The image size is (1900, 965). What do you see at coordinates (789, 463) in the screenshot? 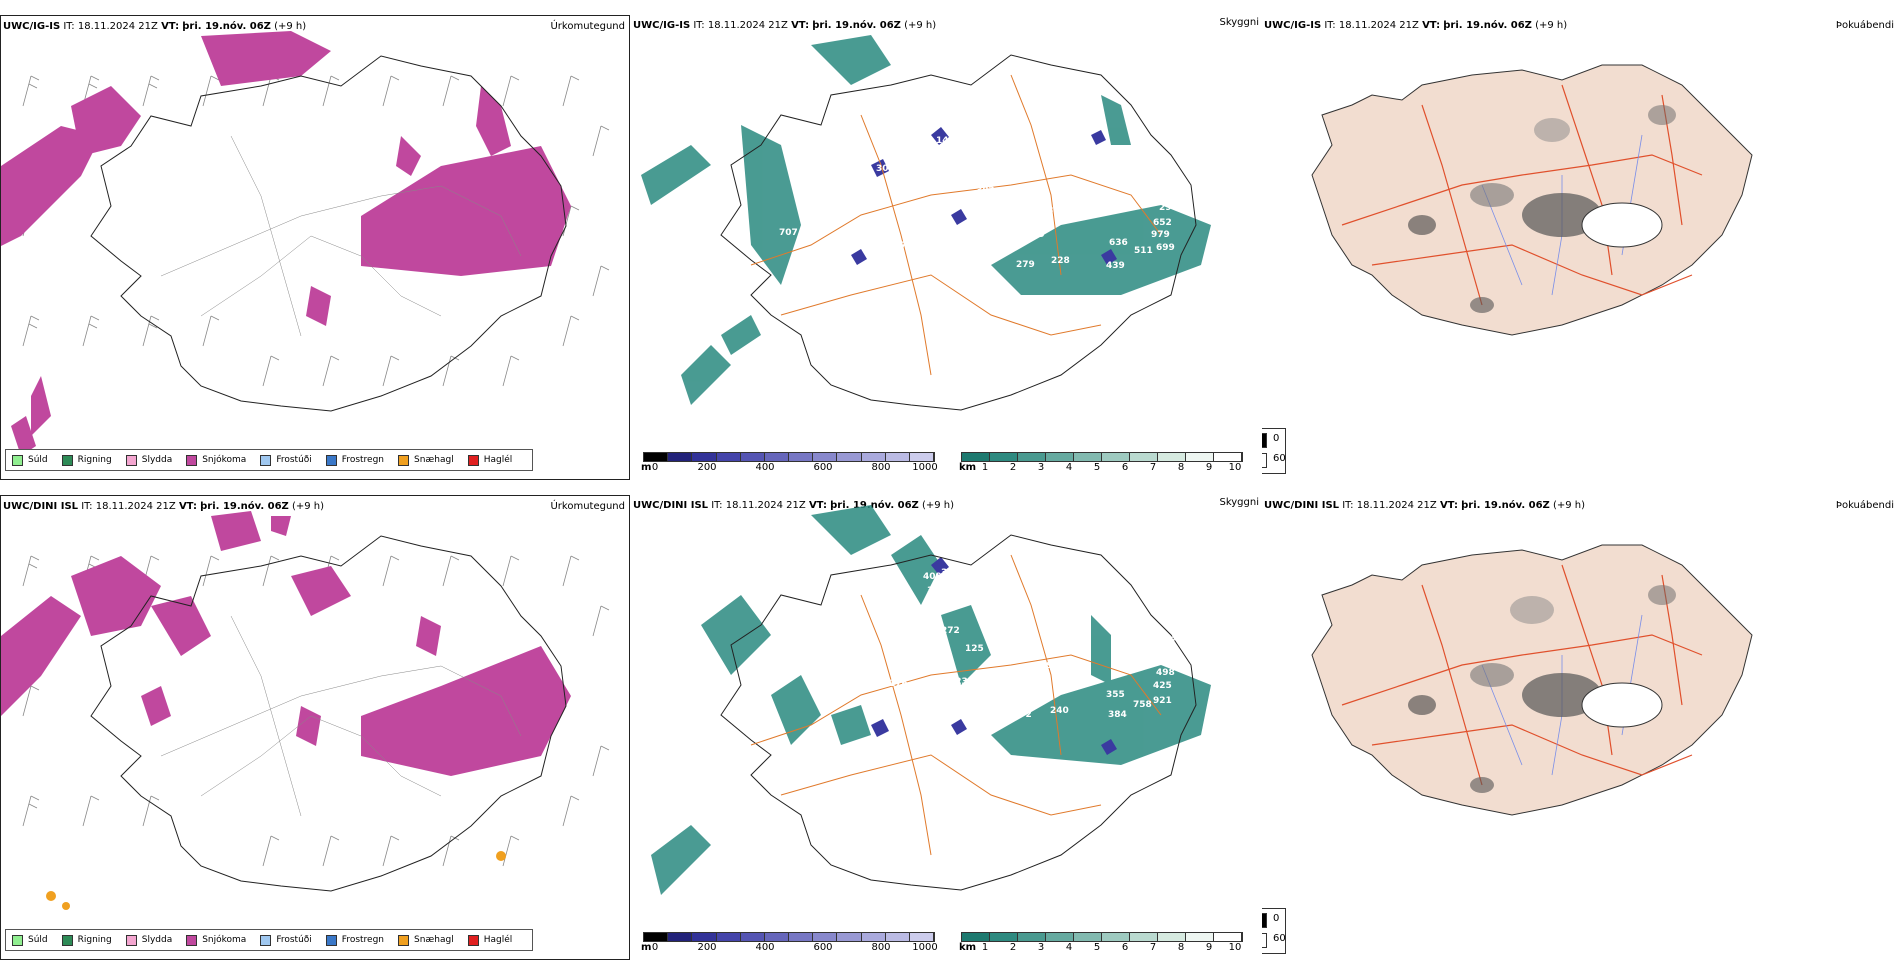
I see `cloud-base-colorbar: m 0 200 400 600 800 1000` at bounding box center [789, 463].